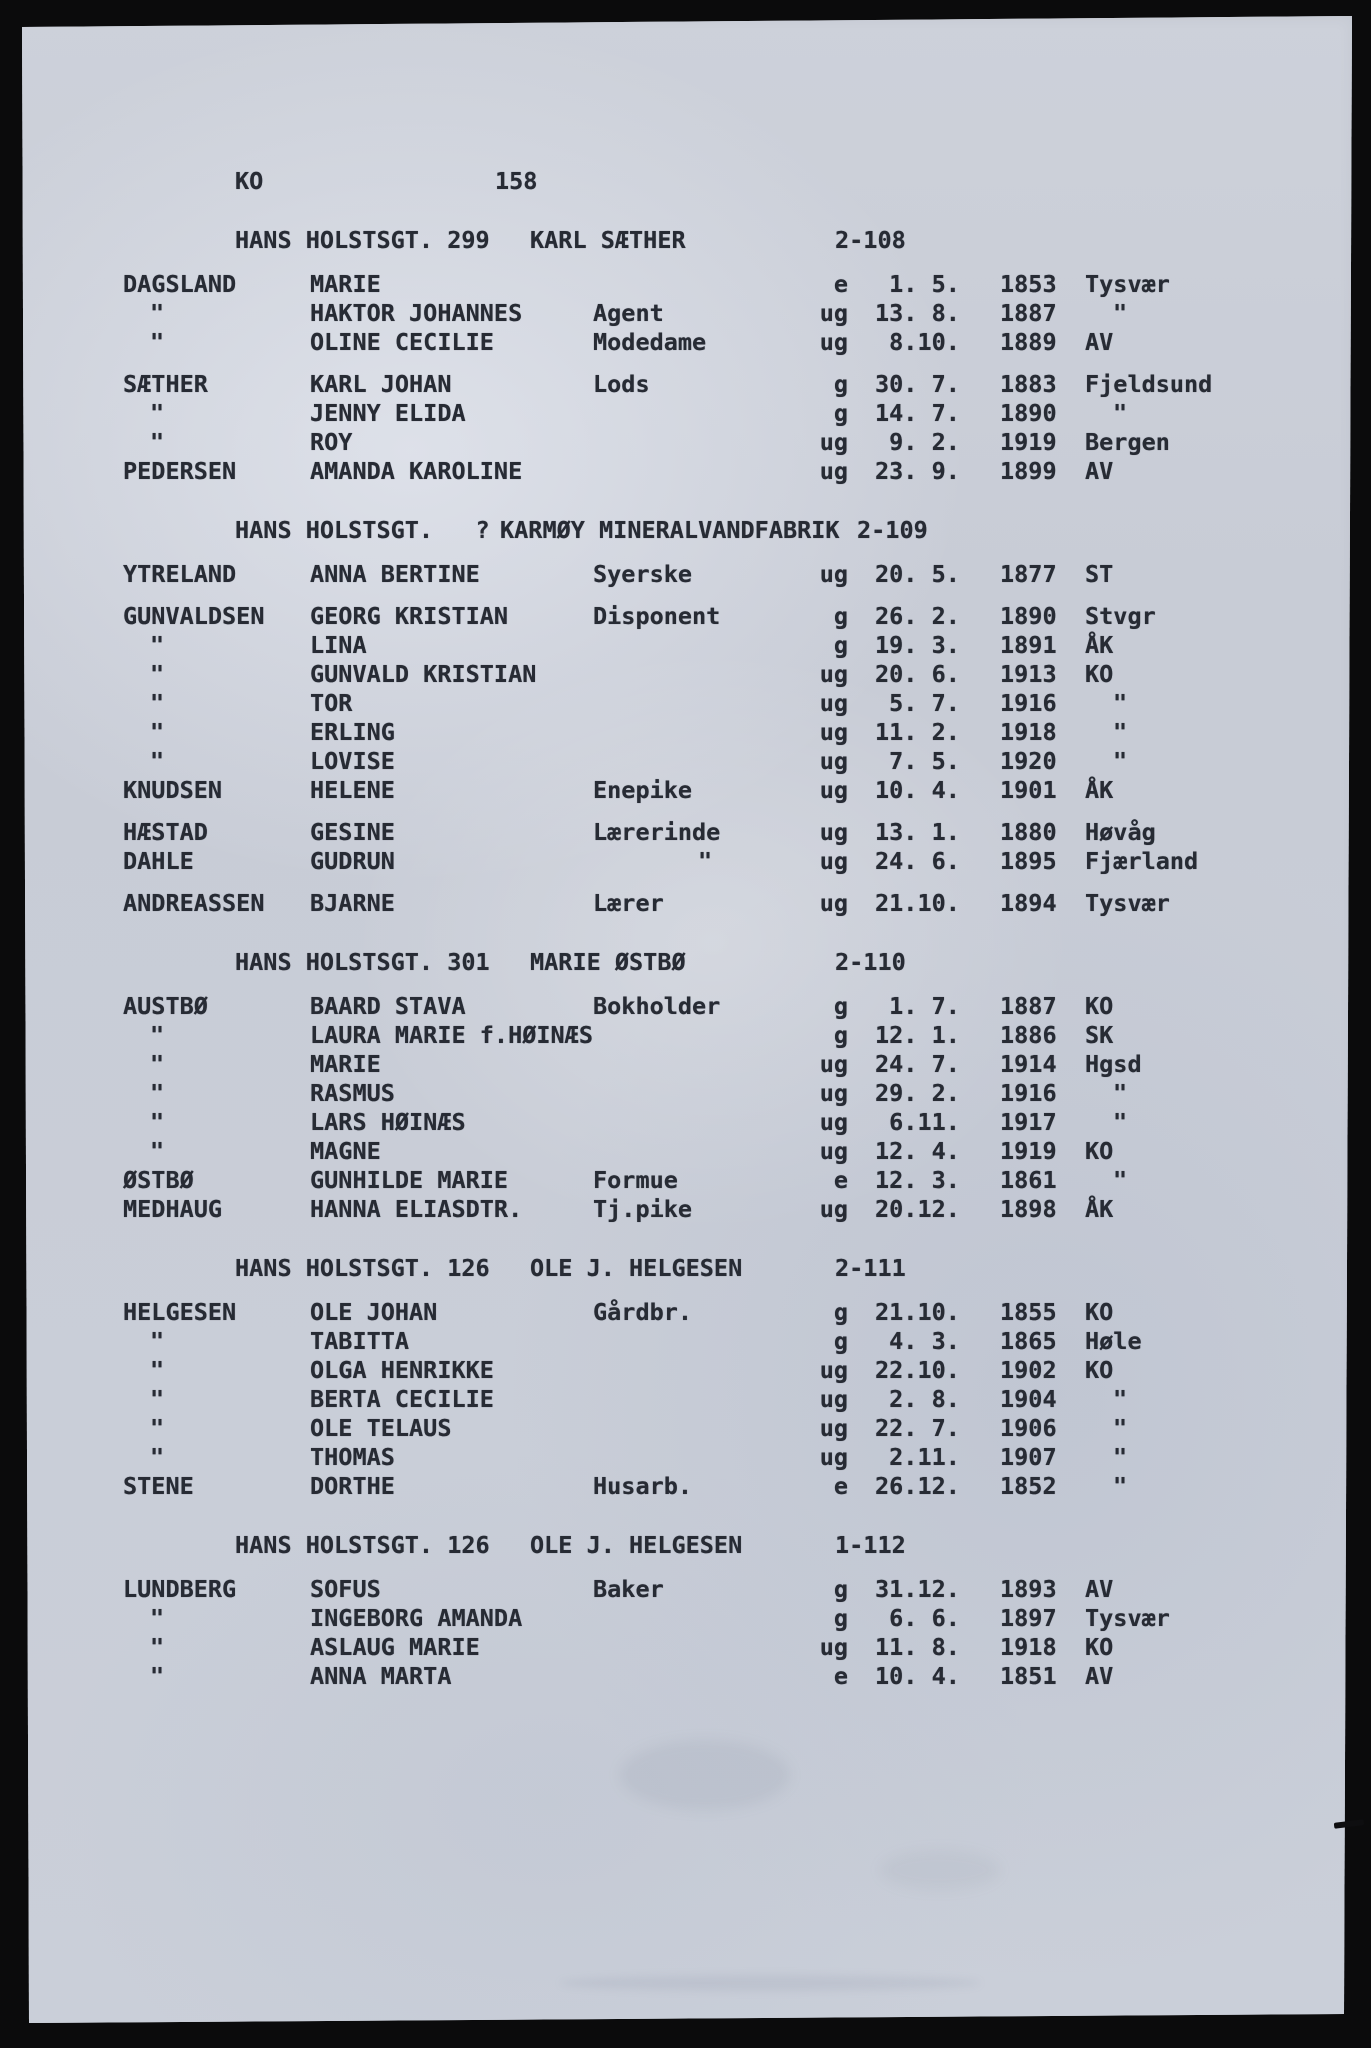 This screenshot has width=1371, height=2048. What do you see at coordinates (892, 530) in the screenshot?
I see `household-id: 2-109` at bounding box center [892, 530].